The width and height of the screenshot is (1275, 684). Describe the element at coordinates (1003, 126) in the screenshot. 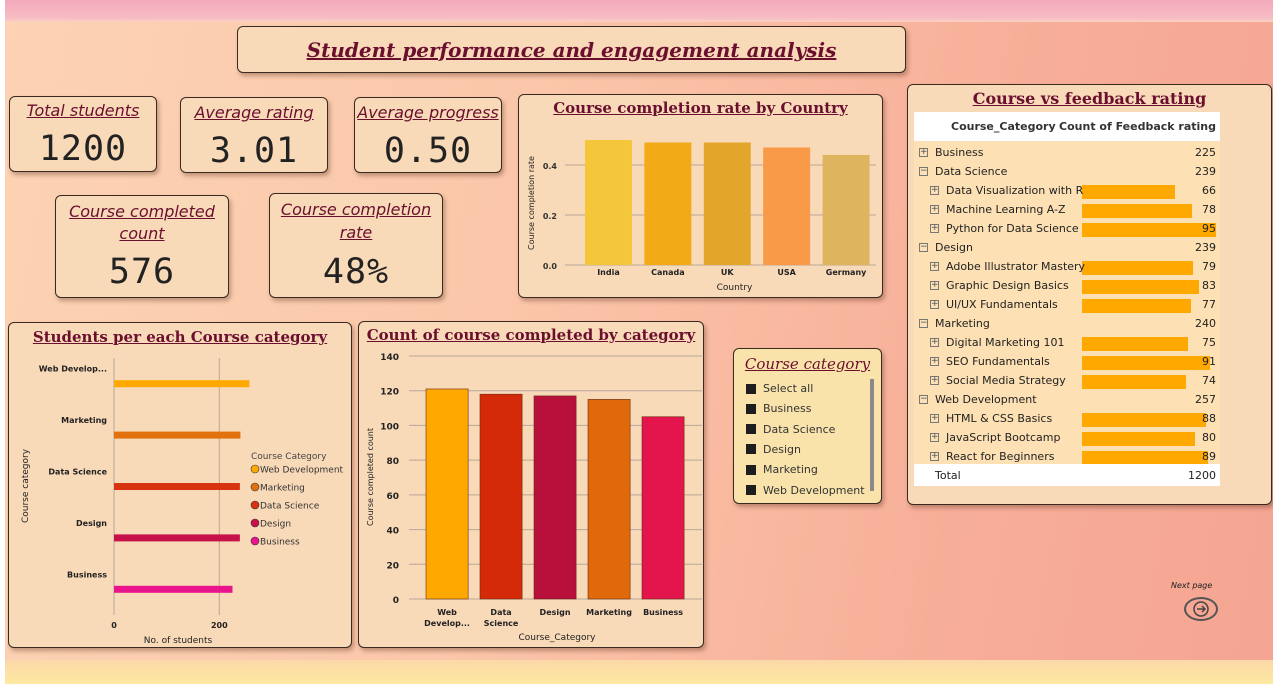

I see `matrix-col-category: Course_Category` at that location.